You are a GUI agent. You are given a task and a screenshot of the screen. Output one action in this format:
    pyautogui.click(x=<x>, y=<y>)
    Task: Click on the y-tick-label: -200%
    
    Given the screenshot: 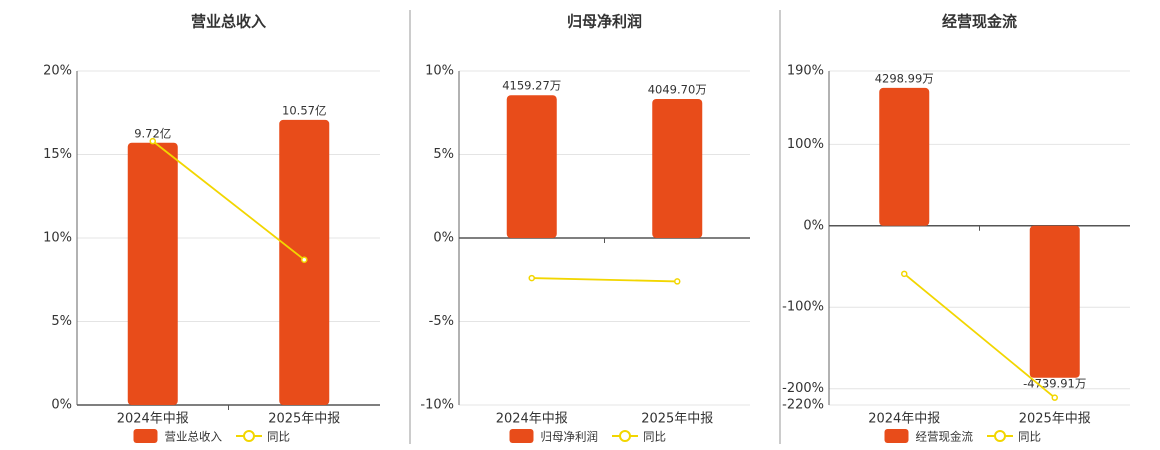 What is the action you would take?
    pyautogui.click(x=803, y=388)
    